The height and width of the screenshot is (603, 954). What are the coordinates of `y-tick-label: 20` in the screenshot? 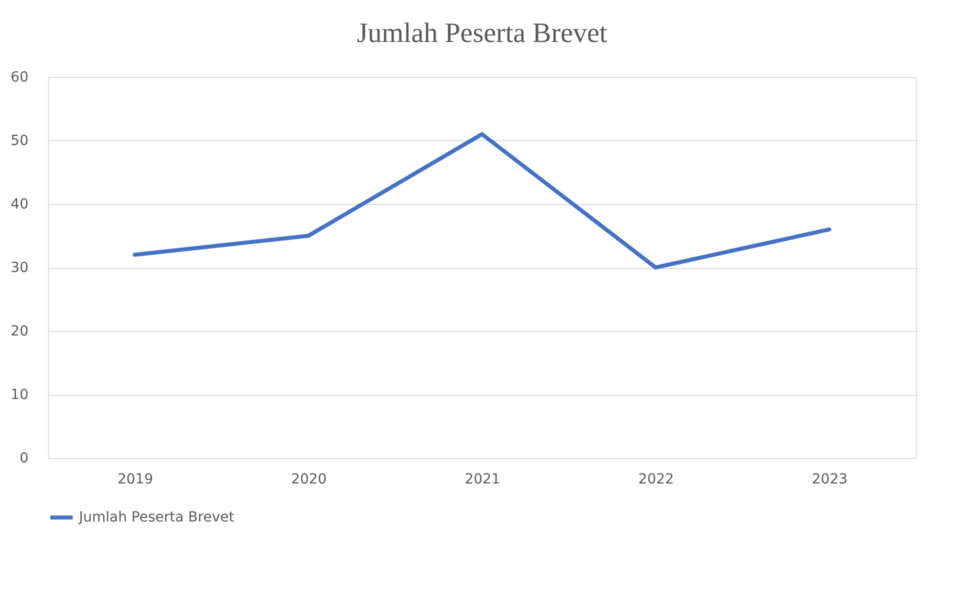 It's located at (19, 332).